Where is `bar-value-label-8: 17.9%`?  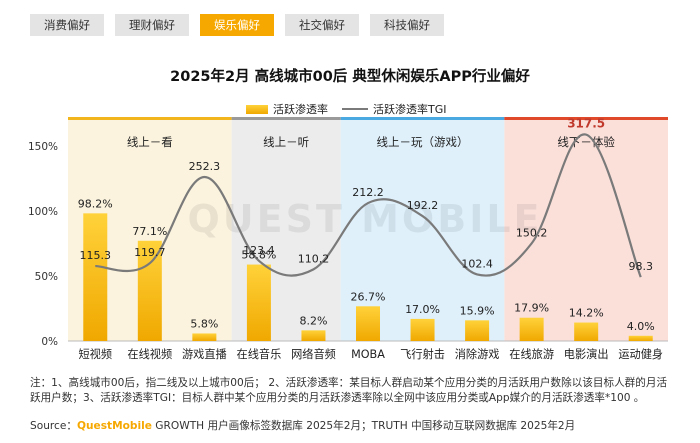
bar-value-label-8: 17.9% is located at coordinates (531, 308).